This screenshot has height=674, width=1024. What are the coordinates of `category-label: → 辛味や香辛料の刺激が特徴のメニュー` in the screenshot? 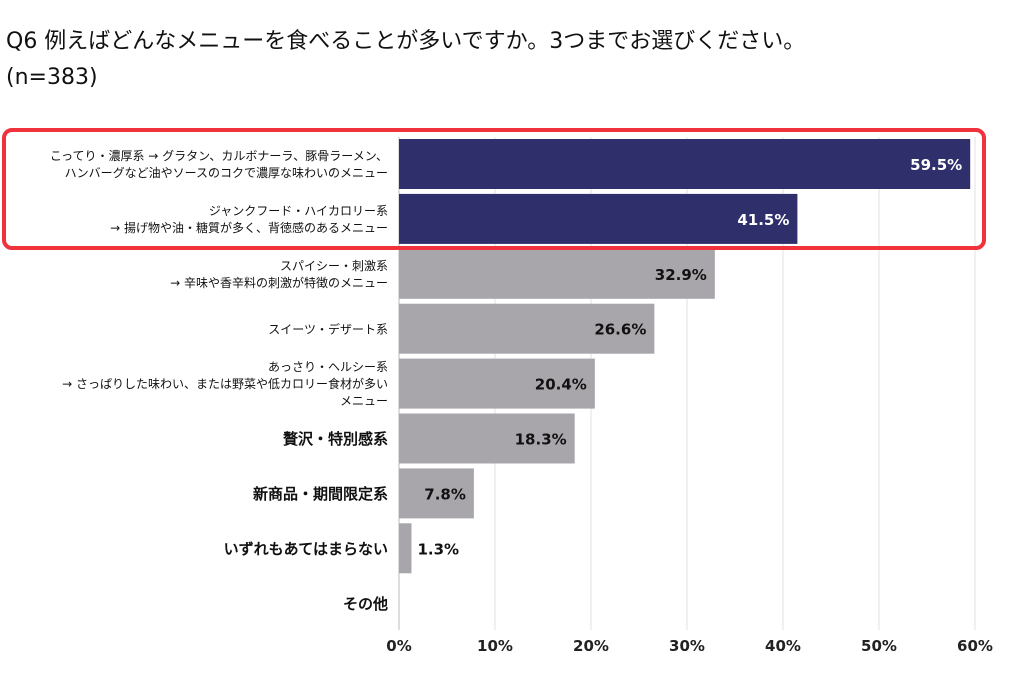 It's located at (279, 282).